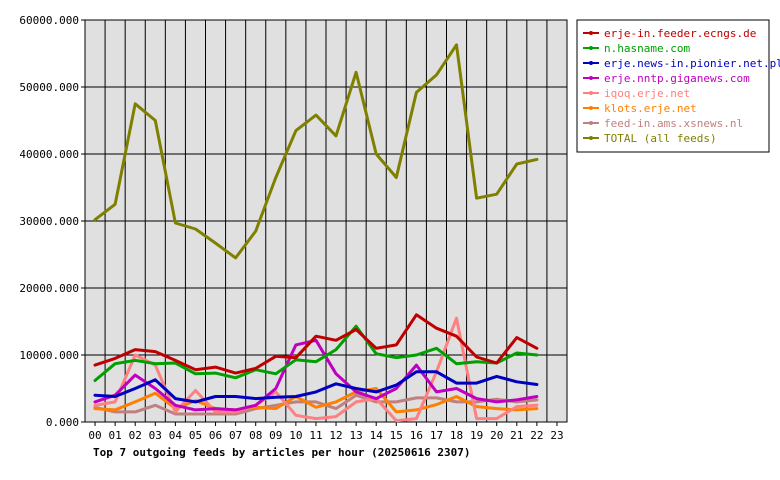 The height and width of the screenshot is (480, 780). I want to click on x-tick-label: 01, so click(115, 435).